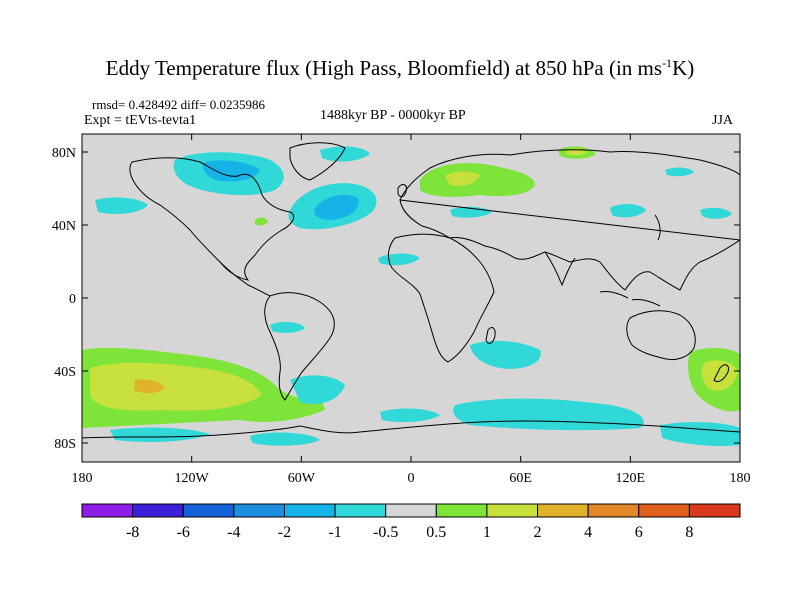  What do you see at coordinates (299, 346) in the screenshot?
I see `coastline-south-america` at bounding box center [299, 346].